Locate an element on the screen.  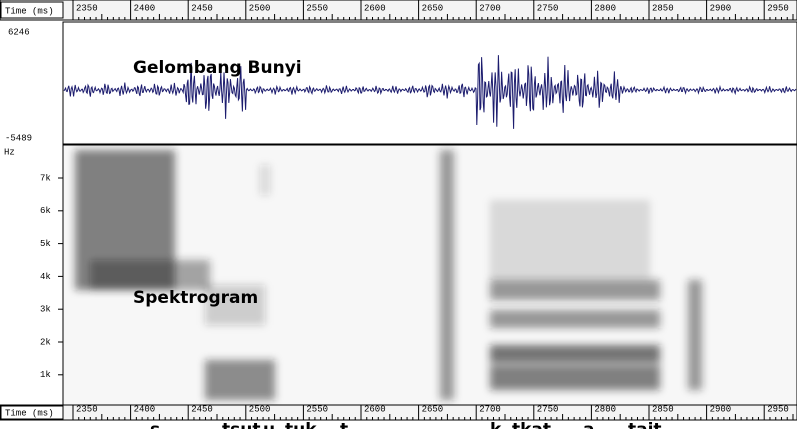
frequency-tick-label: 7k is located at coordinates (45, 178).